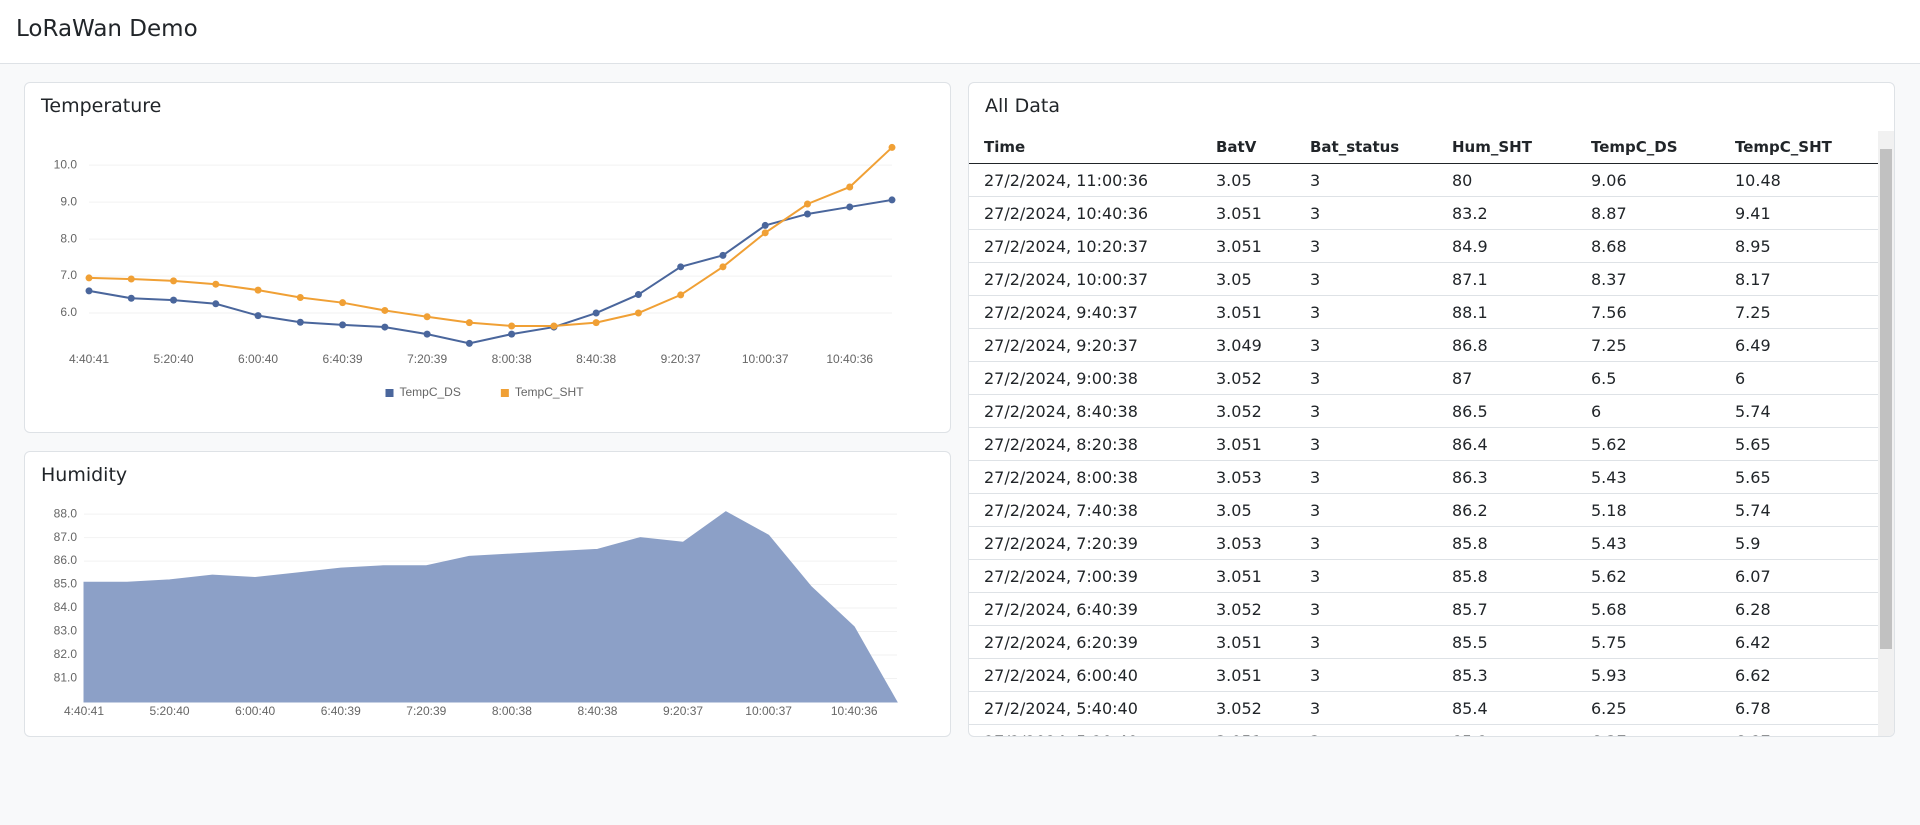  Describe the element at coordinates (343, 359) in the screenshot. I see `x-tick-label: 6:40:39` at that location.